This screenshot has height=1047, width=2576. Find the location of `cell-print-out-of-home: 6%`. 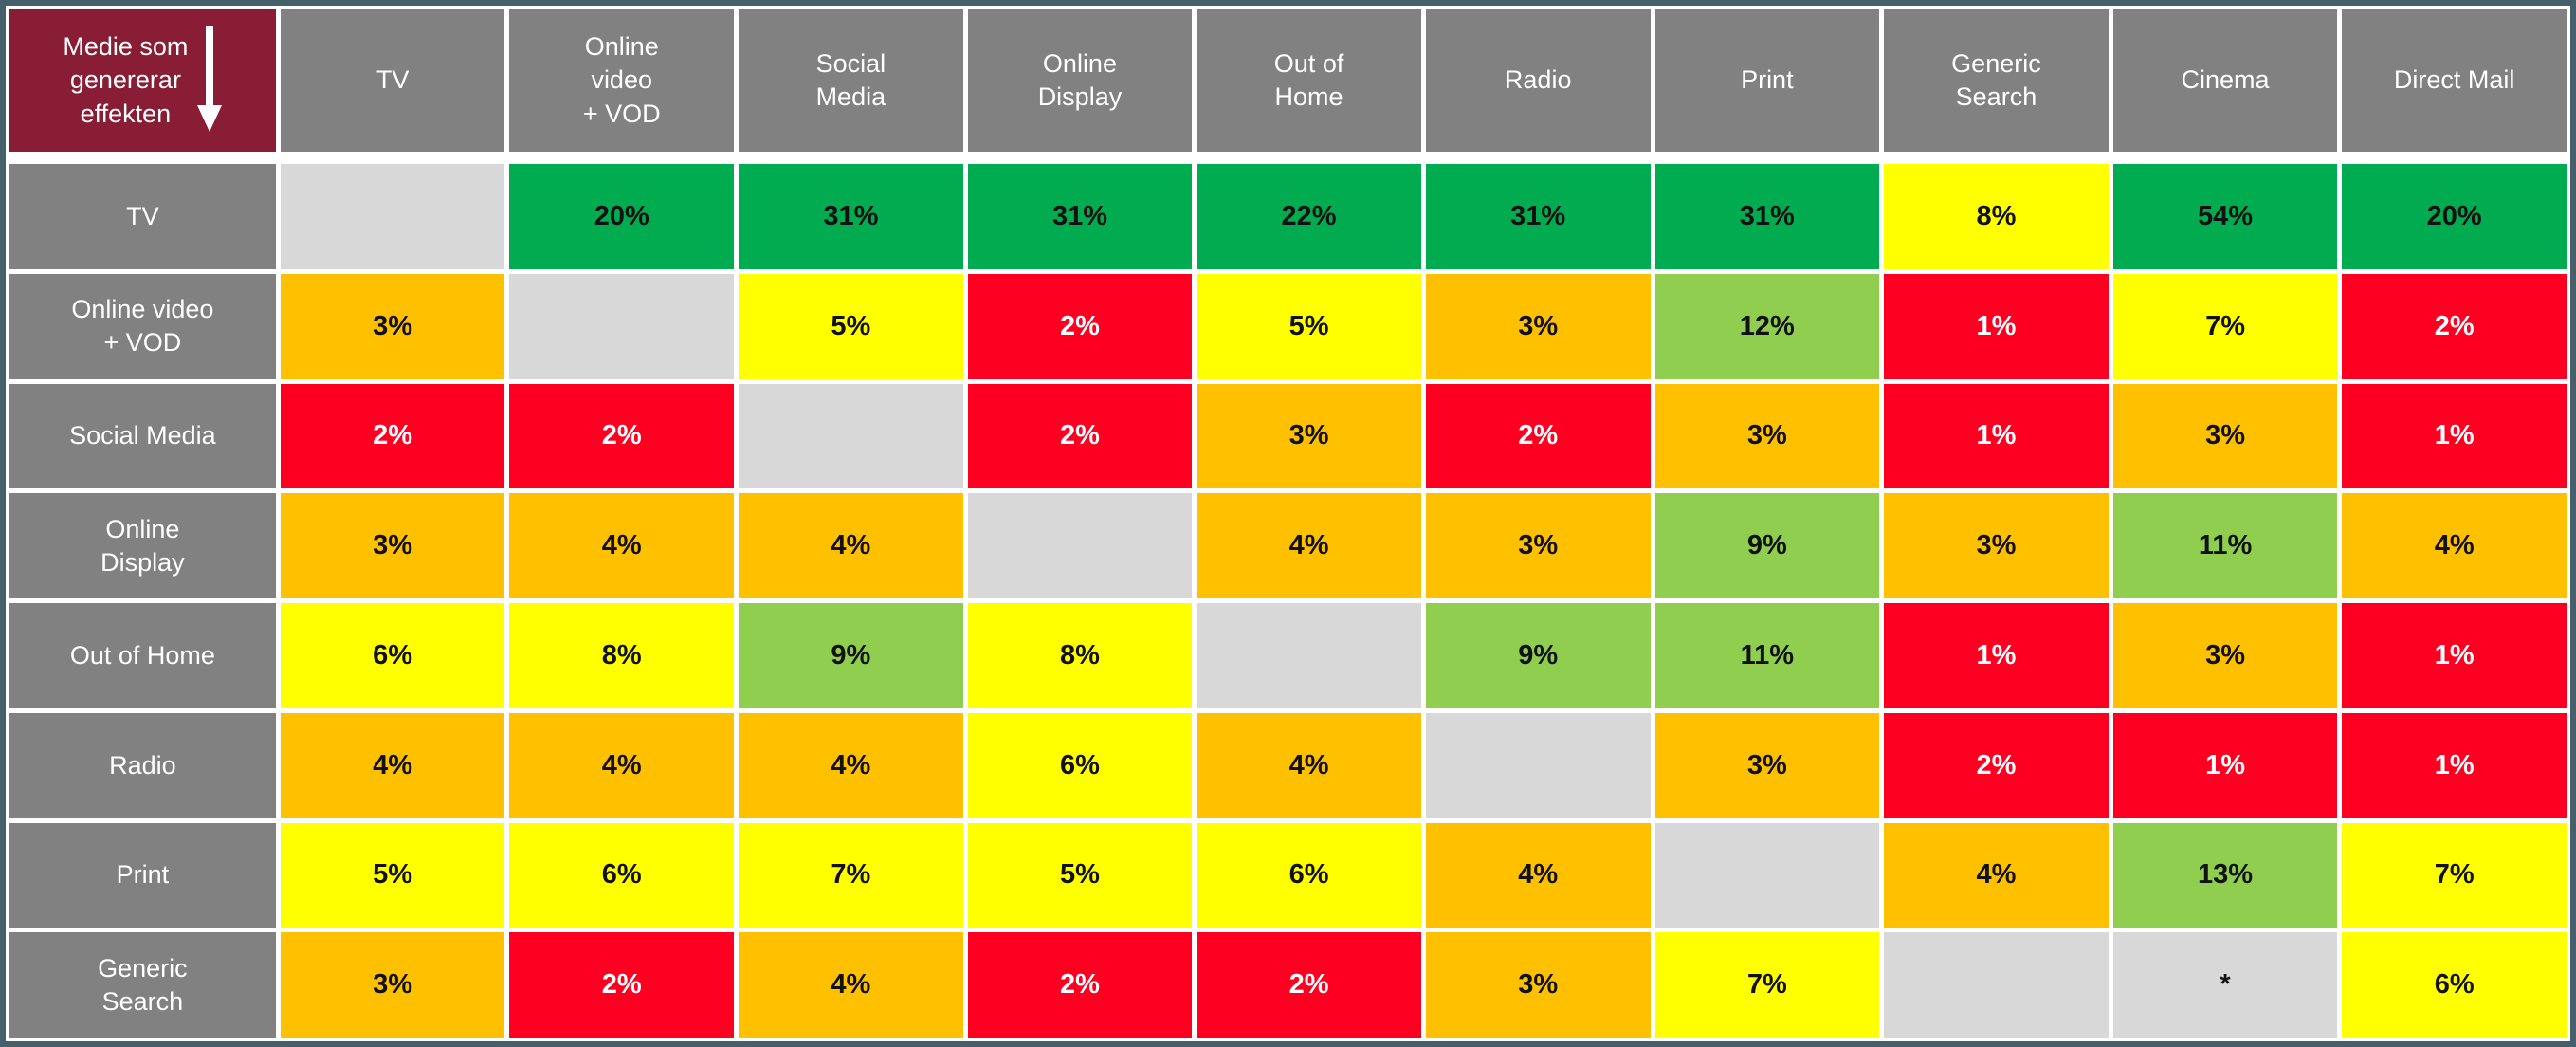

cell-print-out-of-home: 6% is located at coordinates (1309, 875).